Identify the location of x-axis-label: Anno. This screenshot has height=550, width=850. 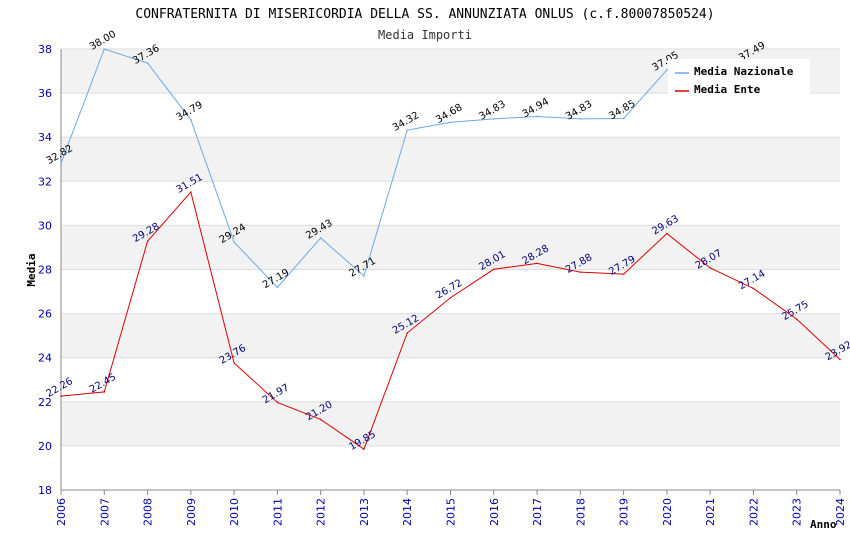
(823, 524).